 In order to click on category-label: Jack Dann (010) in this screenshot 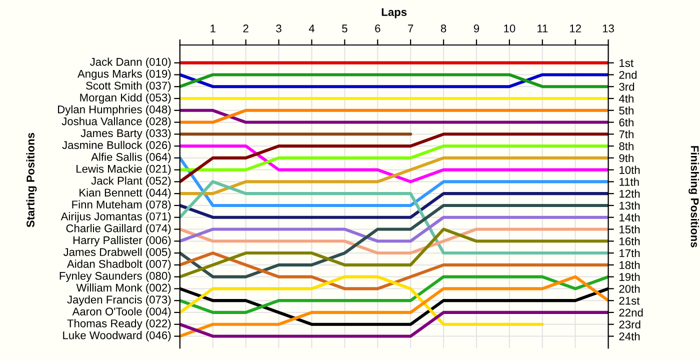, I will do `click(130, 63)`.